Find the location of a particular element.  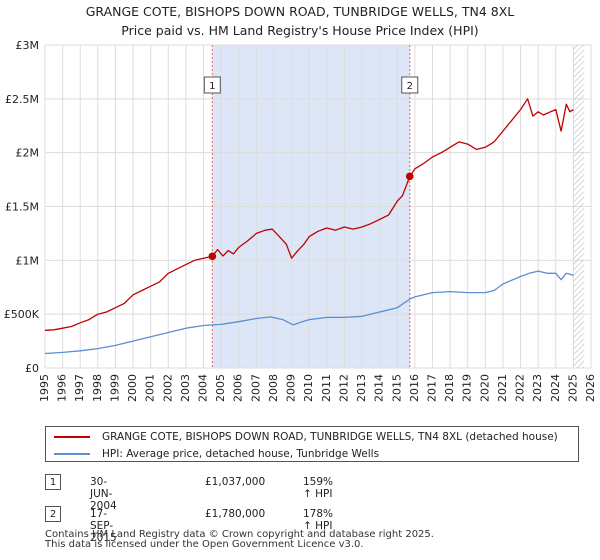

sale-number-badge: 2 is located at coordinates (53, 514).